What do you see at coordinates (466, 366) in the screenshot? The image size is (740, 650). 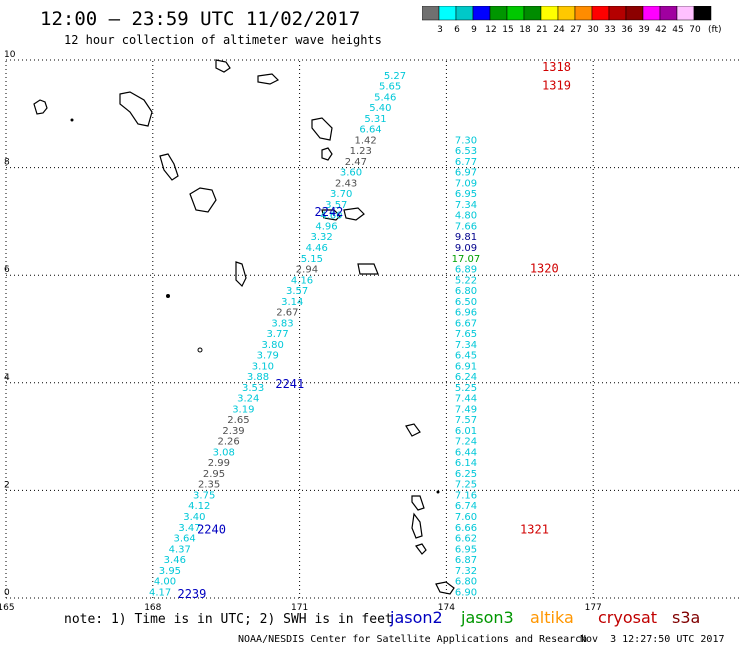 I see `swh-value: 6.91` at bounding box center [466, 366].